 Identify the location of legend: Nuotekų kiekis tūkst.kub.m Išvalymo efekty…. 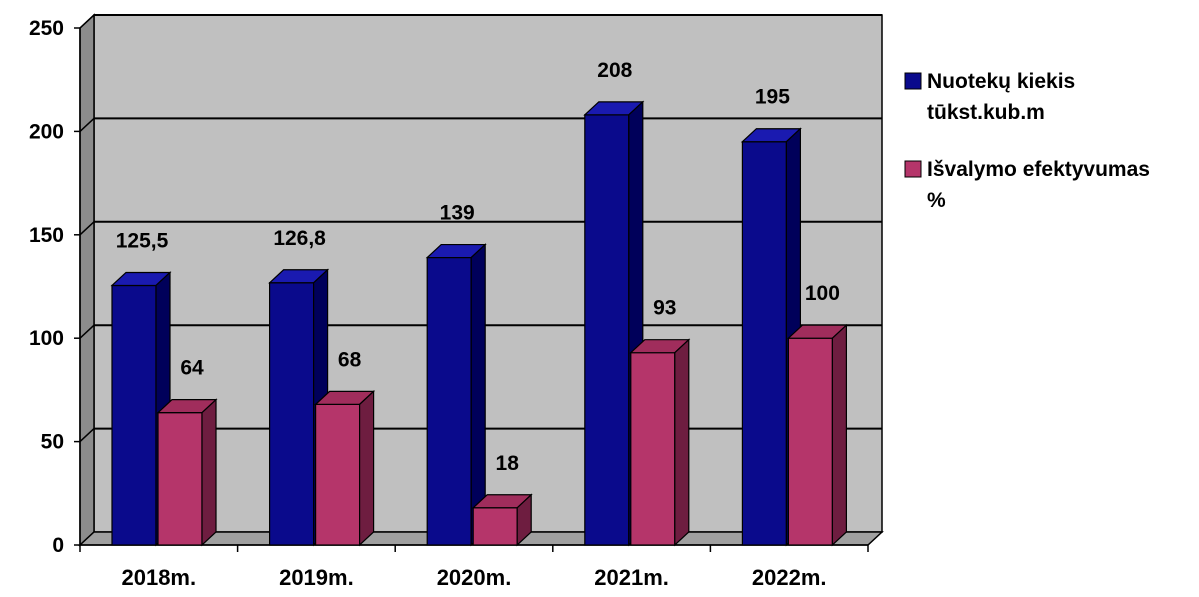
(1027, 141).